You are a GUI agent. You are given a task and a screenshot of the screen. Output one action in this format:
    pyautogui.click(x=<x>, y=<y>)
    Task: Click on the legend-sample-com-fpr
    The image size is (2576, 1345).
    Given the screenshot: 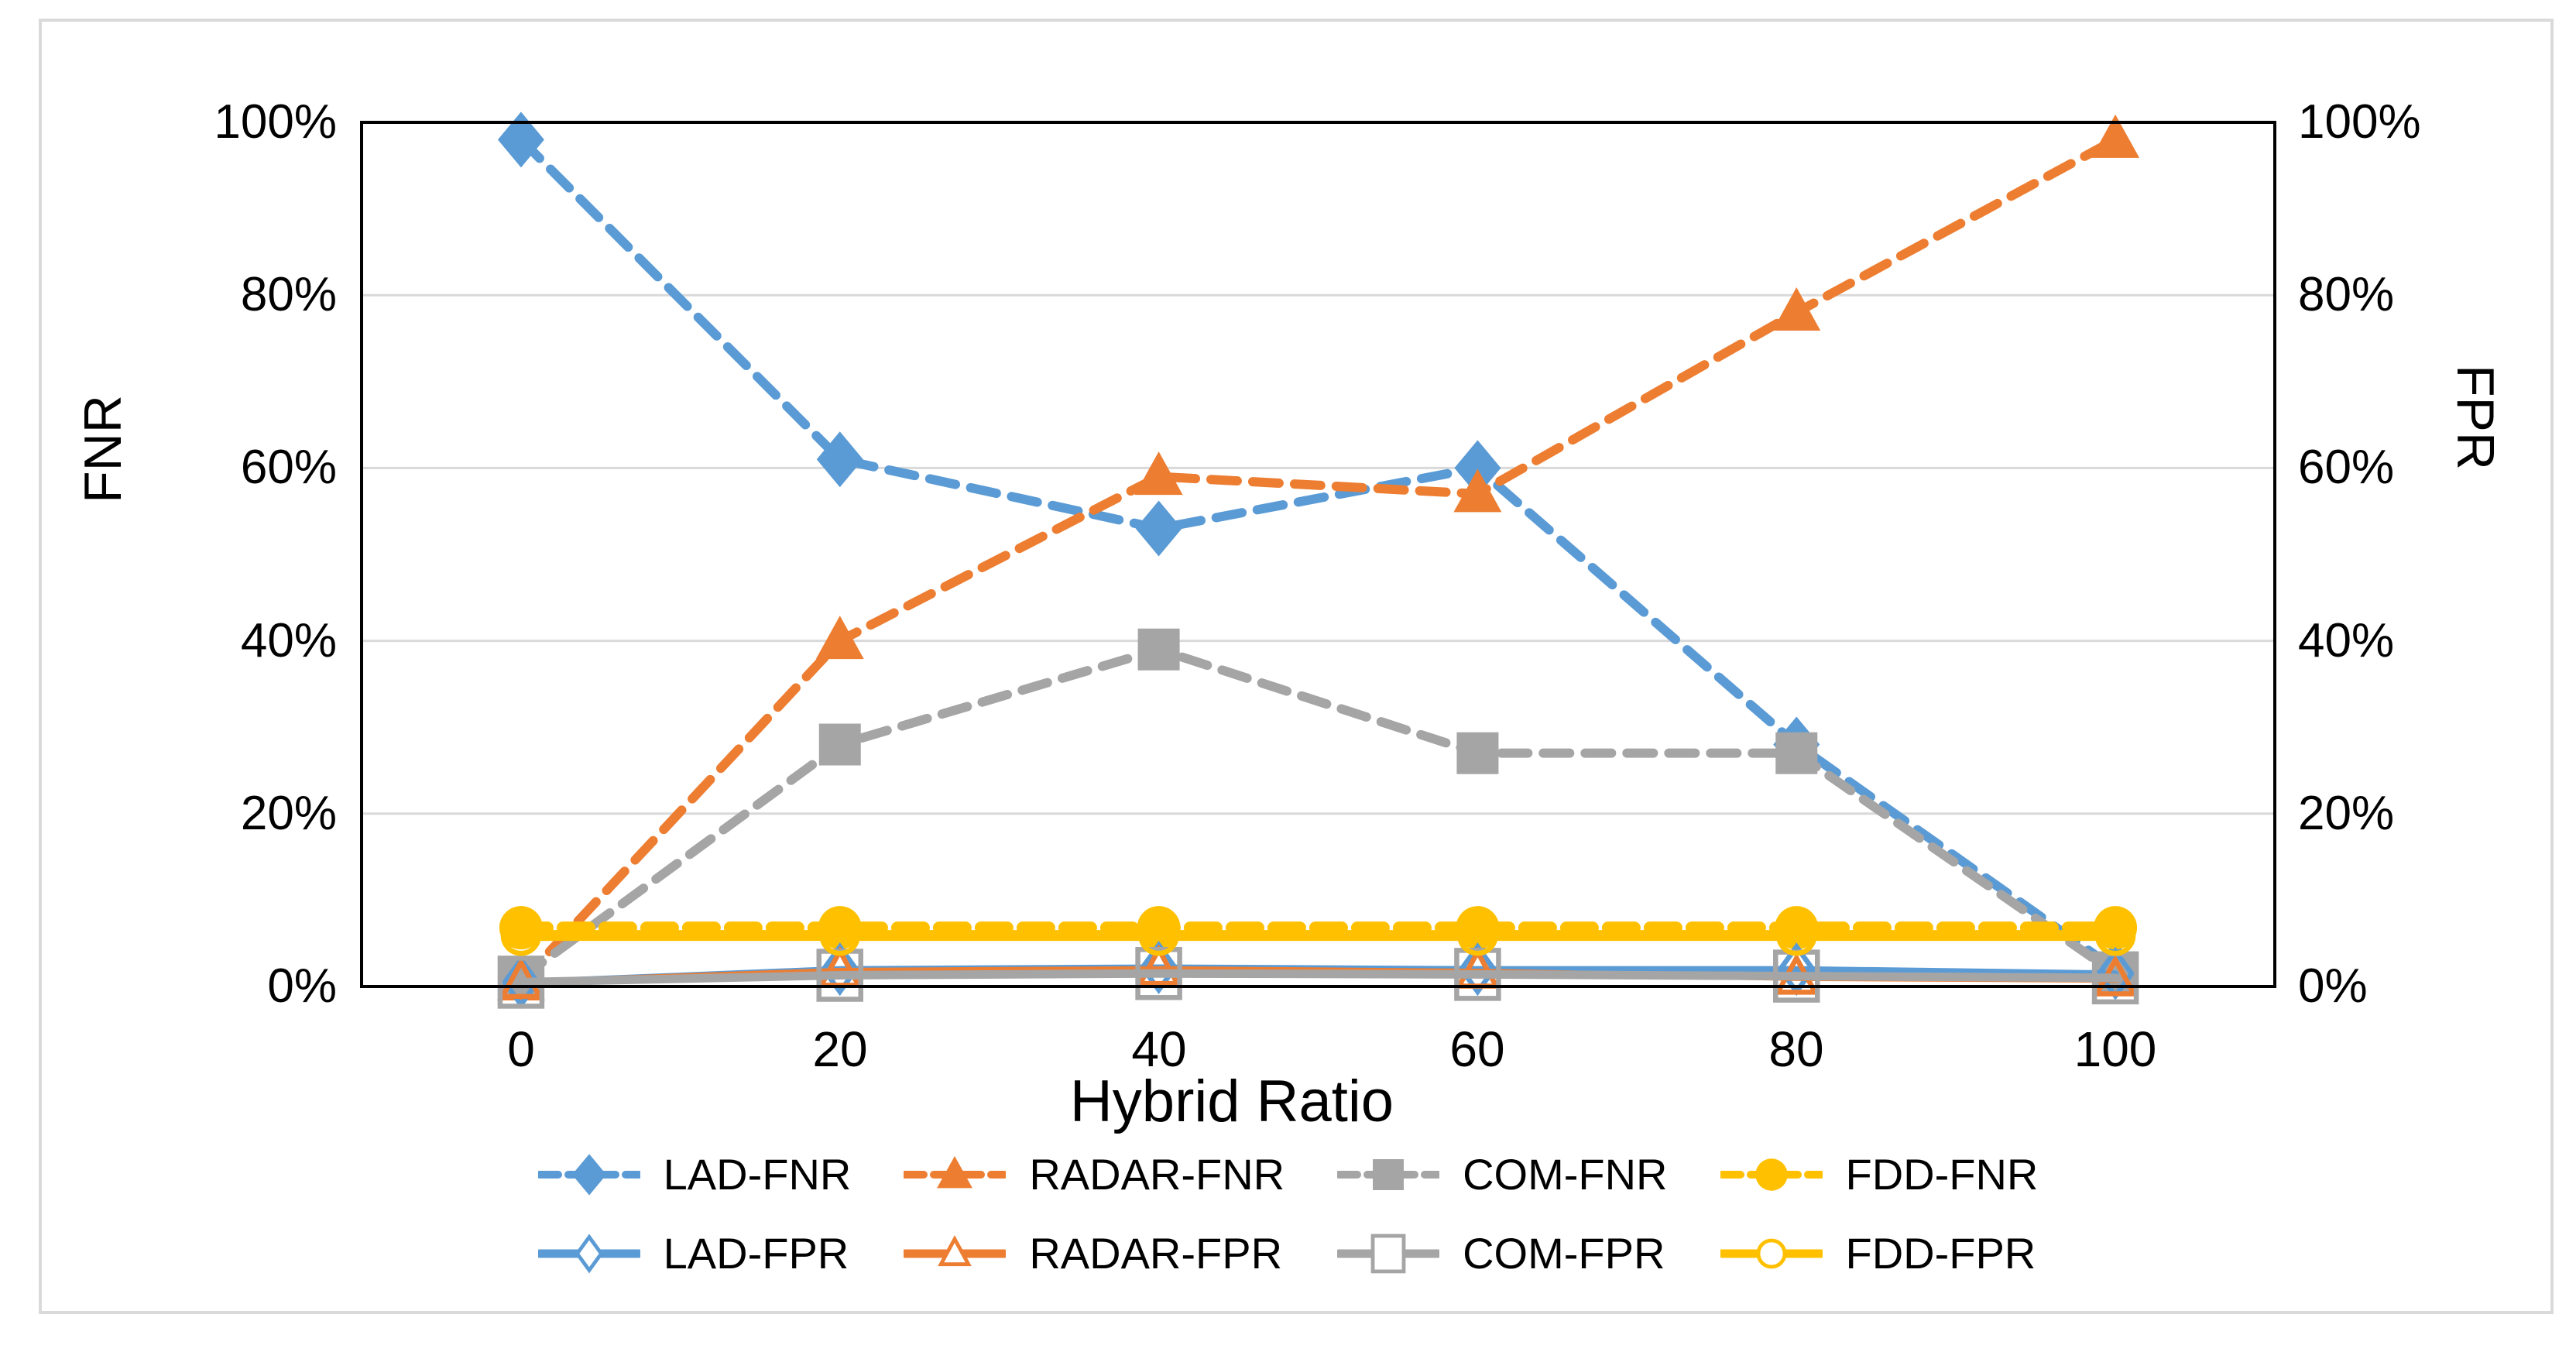 What is the action you would take?
    pyautogui.click(x=1388, y=1253)
    